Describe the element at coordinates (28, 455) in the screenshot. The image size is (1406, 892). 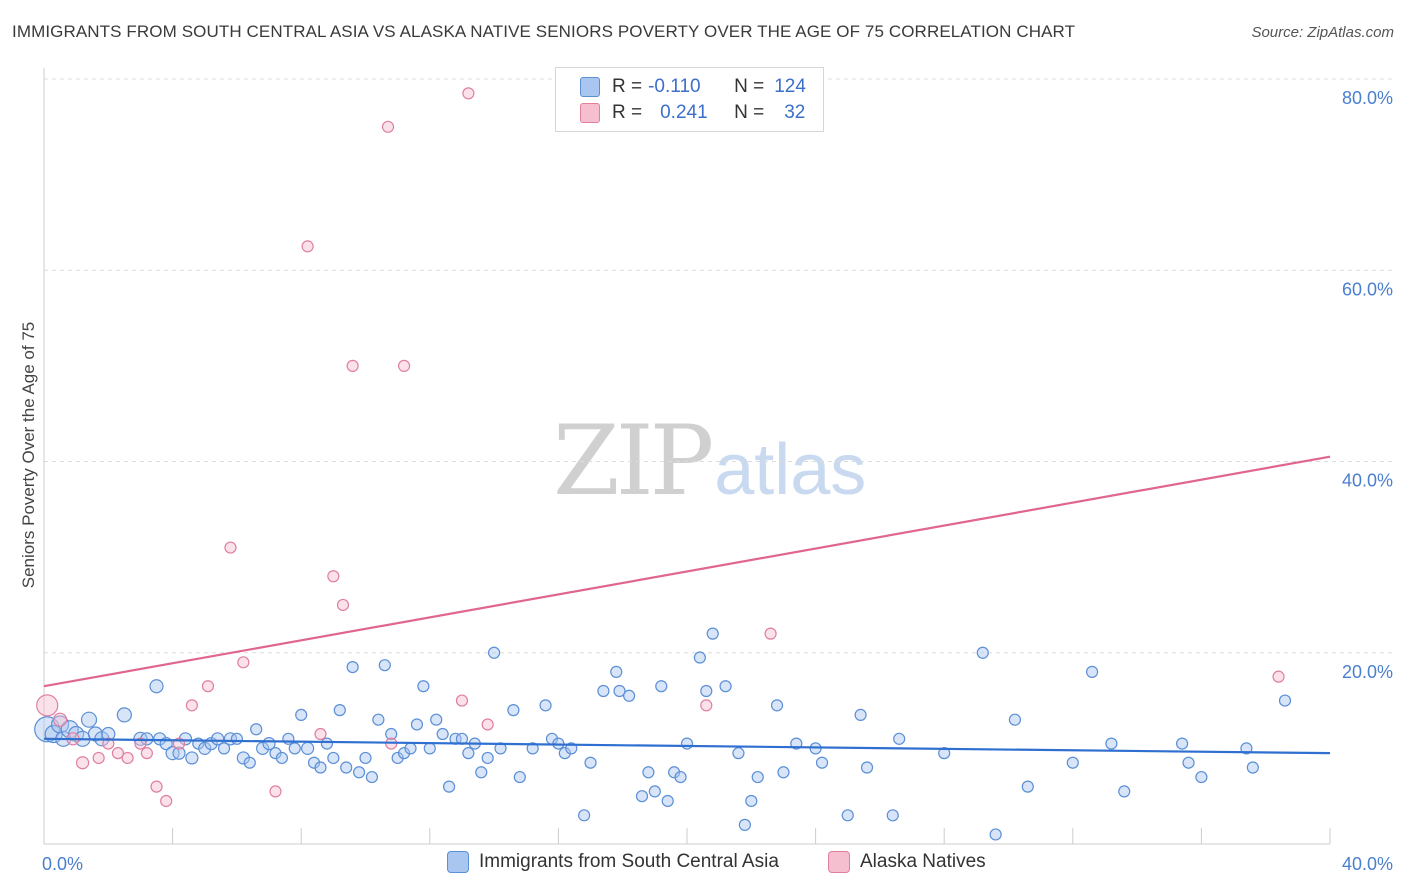
I see `y-axis-label: Seniors Poverty Over the Age of 75` at that location.